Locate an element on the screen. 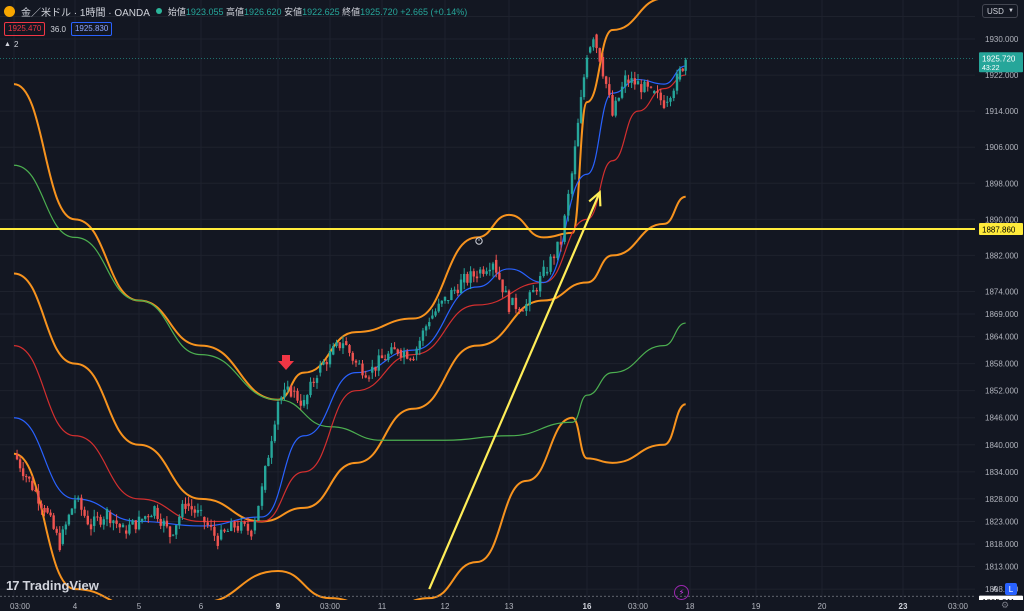 The width and height of the screenshot is (1024, 611). symbol-title: 金／米ドル · 1時間 · OANDA is located at coordinates (85, 13).